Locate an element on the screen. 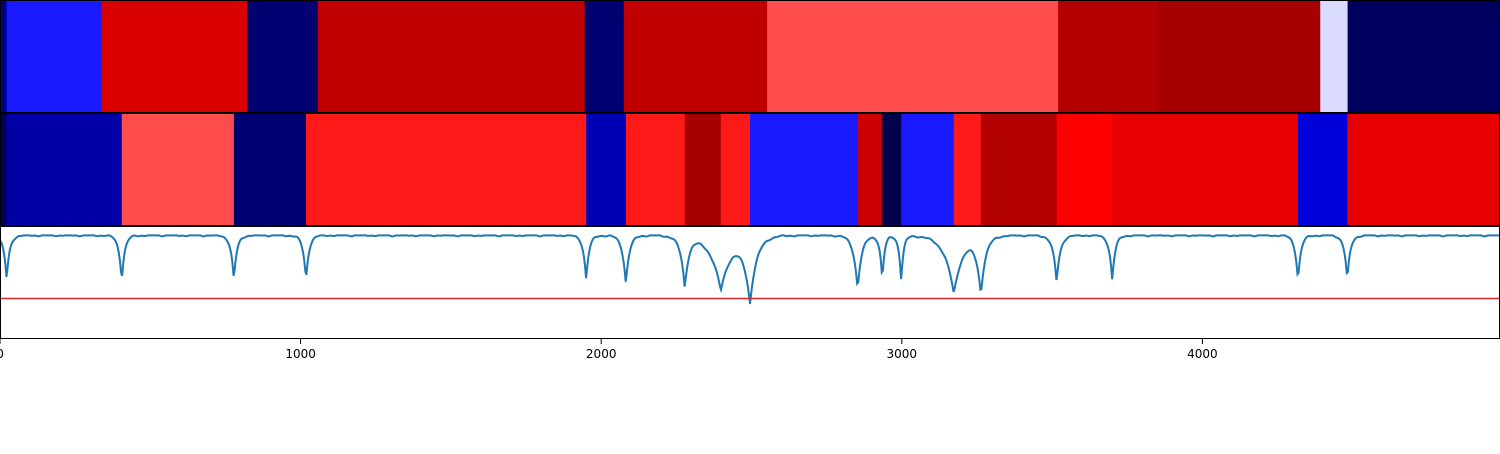 This screenshot has height=454, width=1500. x-axis: 0 1000 2000 3000 4000 is located at coordinates (609, 350).